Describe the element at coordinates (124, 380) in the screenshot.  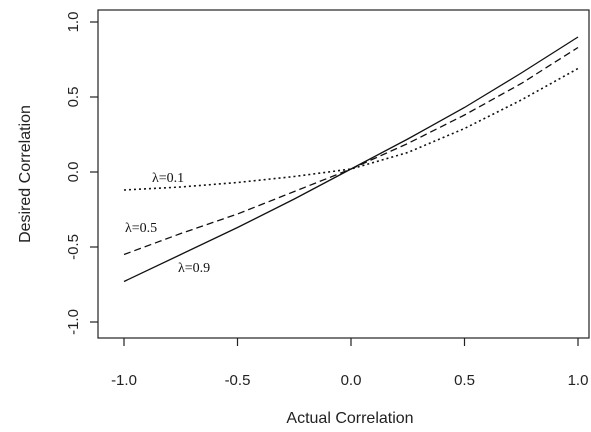
I see `x-tick-label: -1.0` at that location.